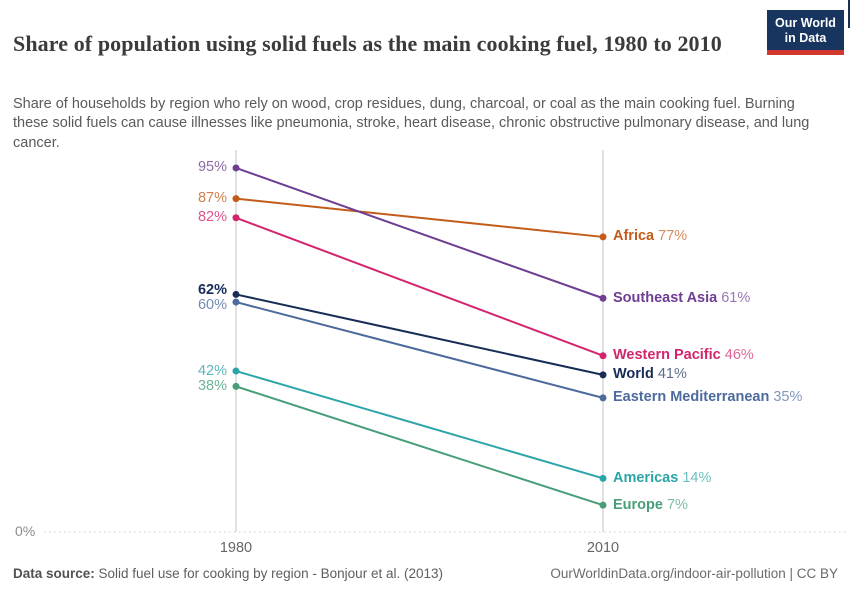 This screenshot has width=850, height=600. What do you see at coordinates (212, 167) in the screenshot?
I see `series-start-label-southeast-asia: 95%` at bounding box center [212, 167].